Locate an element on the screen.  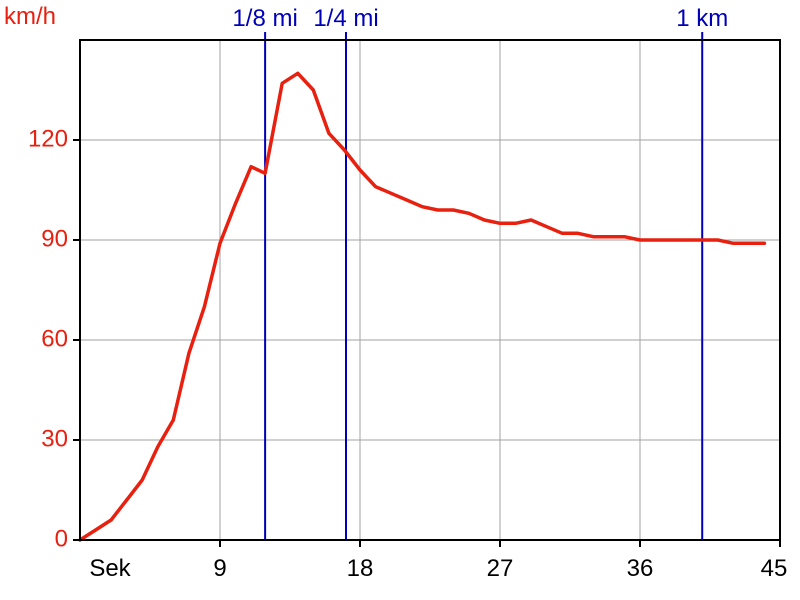
x-axis-unit-label: Sek is located at coordinates (110, 568).